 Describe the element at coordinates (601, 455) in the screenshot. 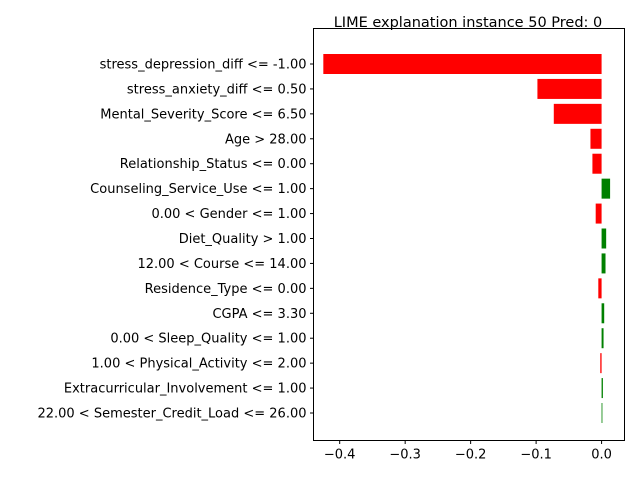

I see `x-tick-label: 0.0` at that location.